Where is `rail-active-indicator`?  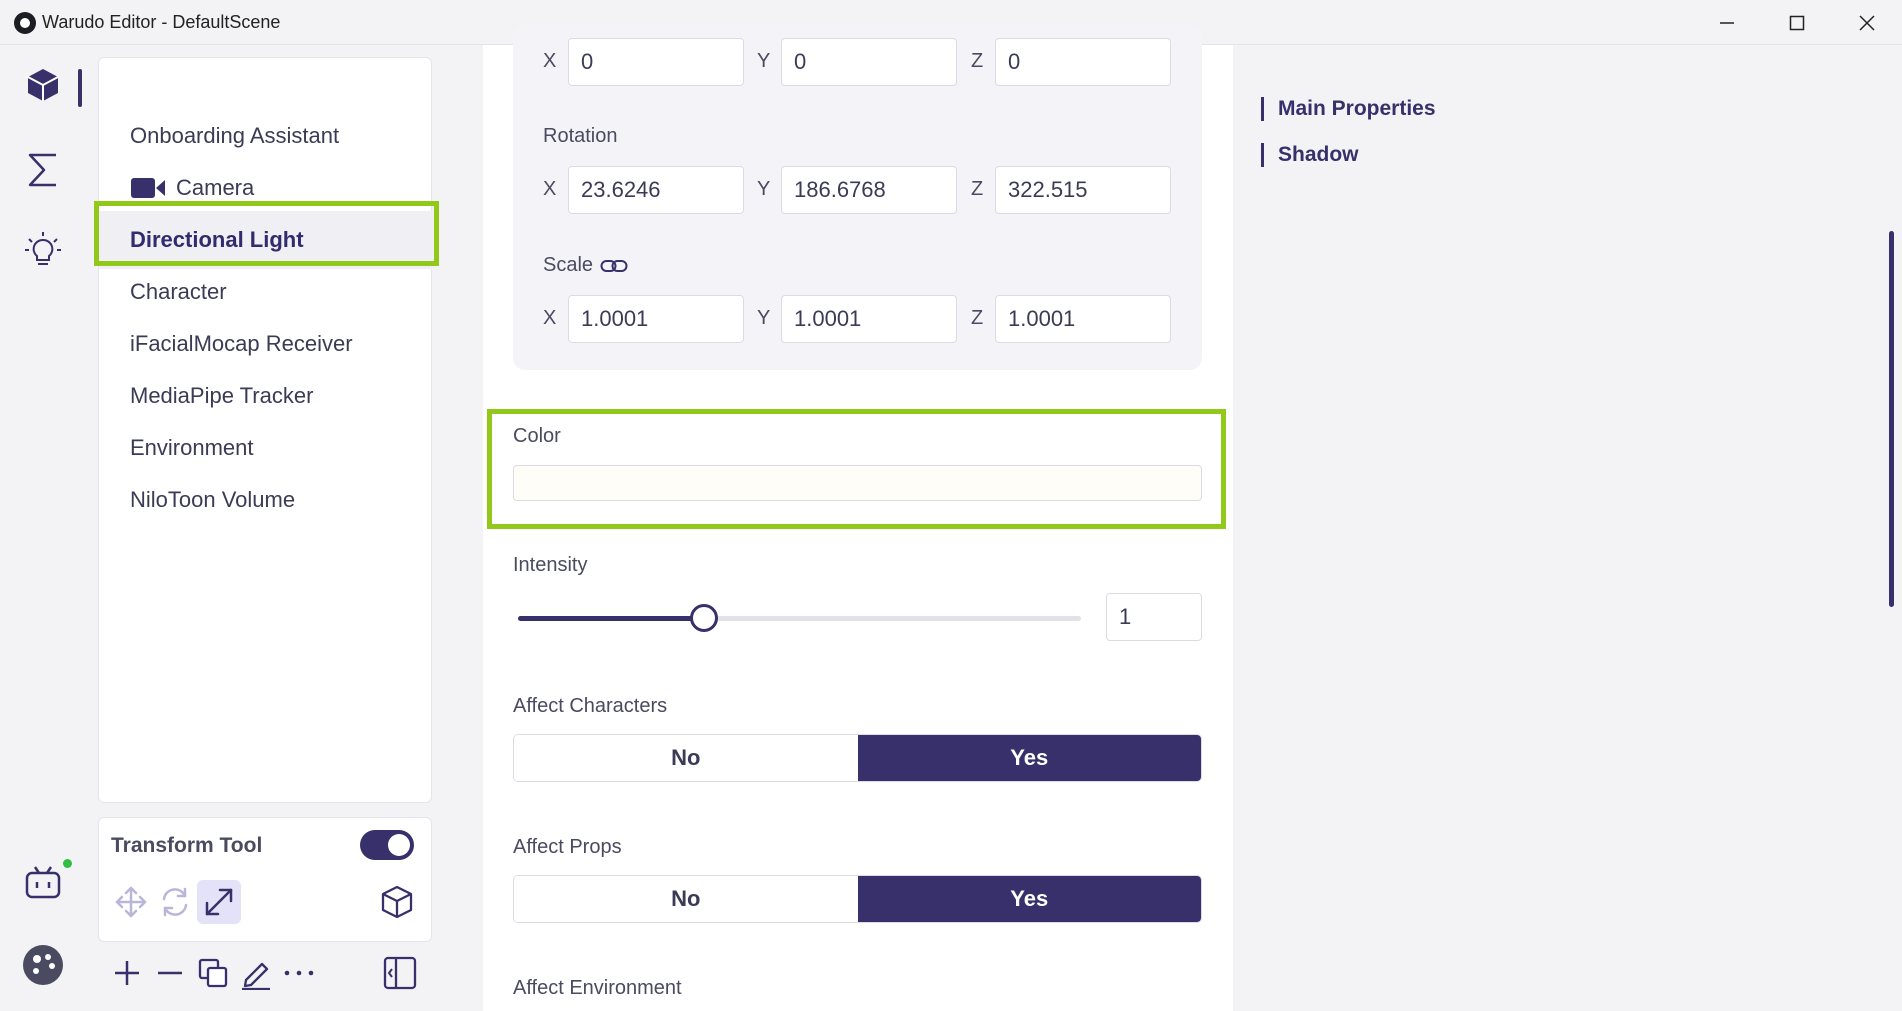
rail-active-indicator is located at coordinates (80, 88).